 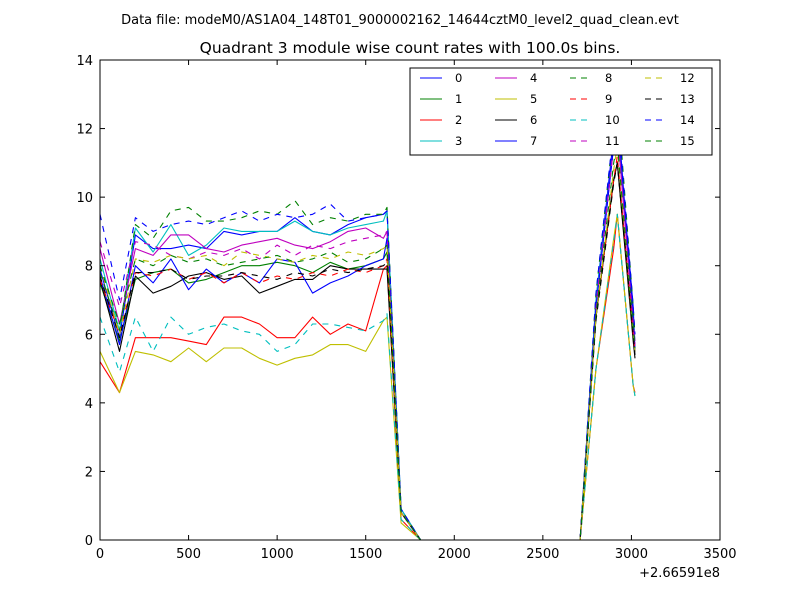 What do you see at coordinates (719, 554) in the screenshot?
I see `x-tick-label: 3500` at bounding box center [719, 554].